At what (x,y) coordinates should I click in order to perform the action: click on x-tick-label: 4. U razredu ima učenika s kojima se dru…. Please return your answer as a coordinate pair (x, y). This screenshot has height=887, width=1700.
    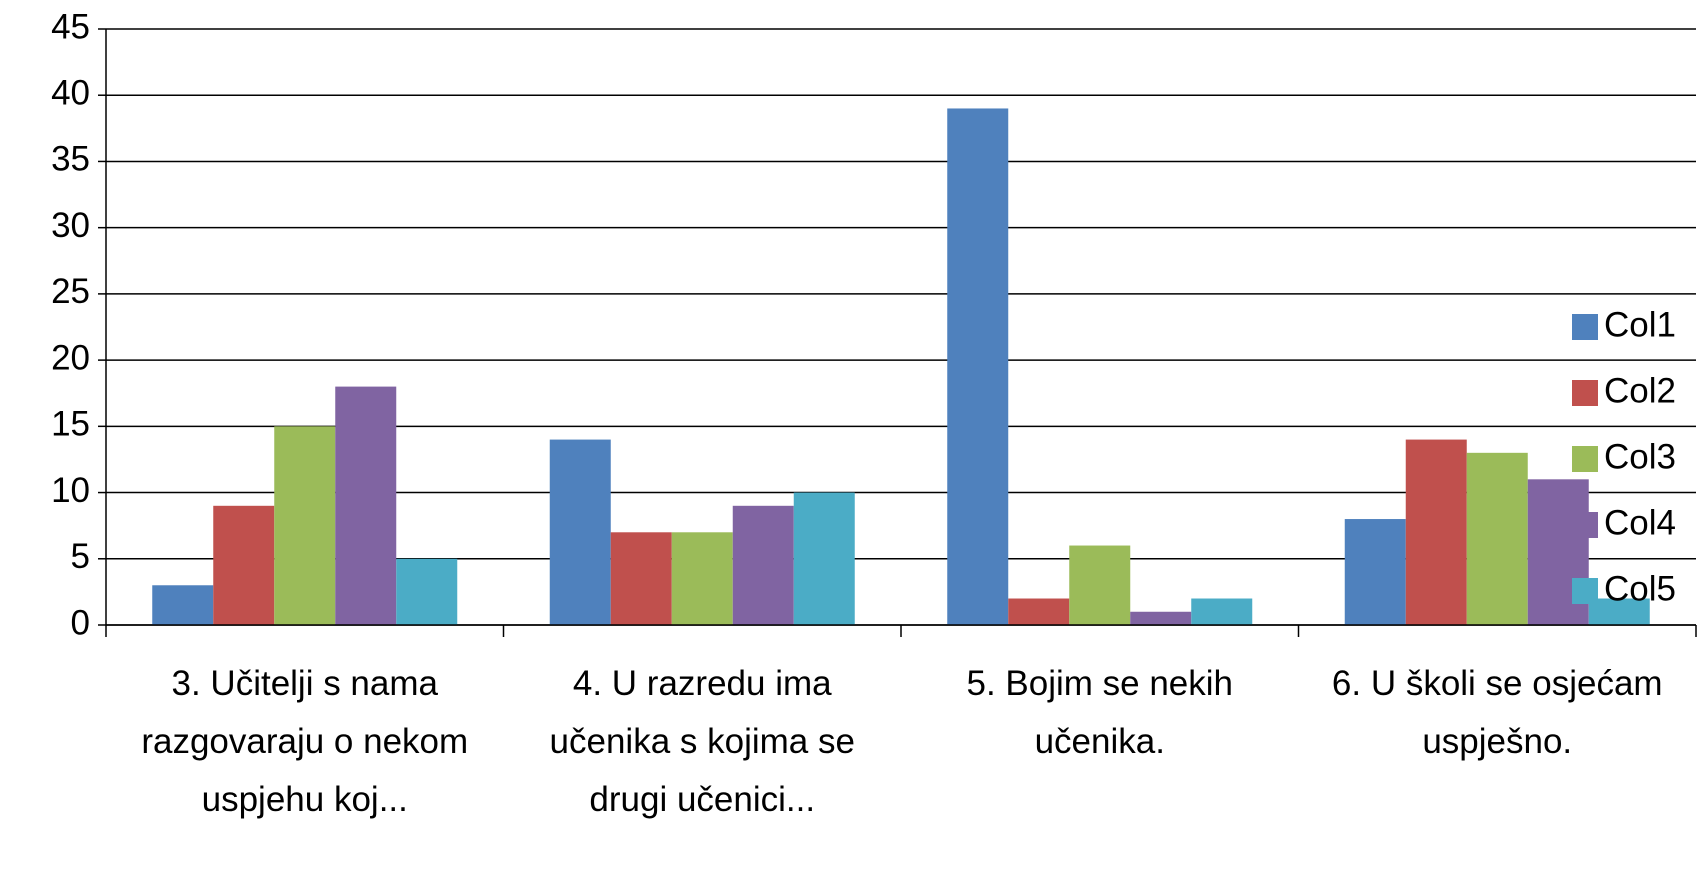
    Looking at the image, I should click on (702, 741).